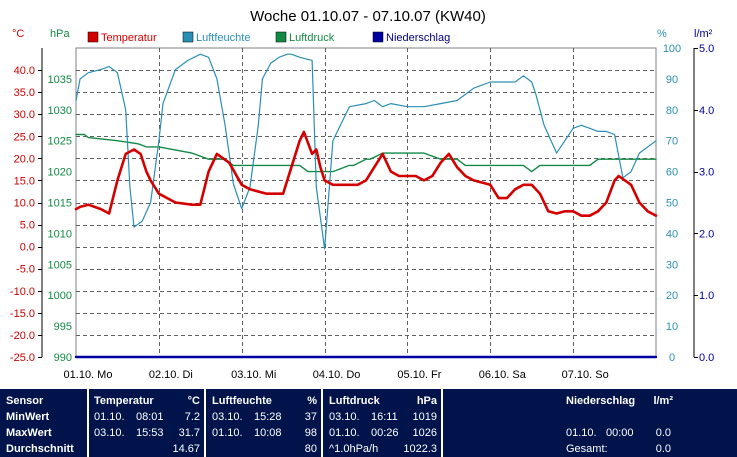 This screenshot has width=737, height=457. Describe the element at coordinates (150, 417) in the screenshot. I see `temp-min-time: 08:01` at that location.